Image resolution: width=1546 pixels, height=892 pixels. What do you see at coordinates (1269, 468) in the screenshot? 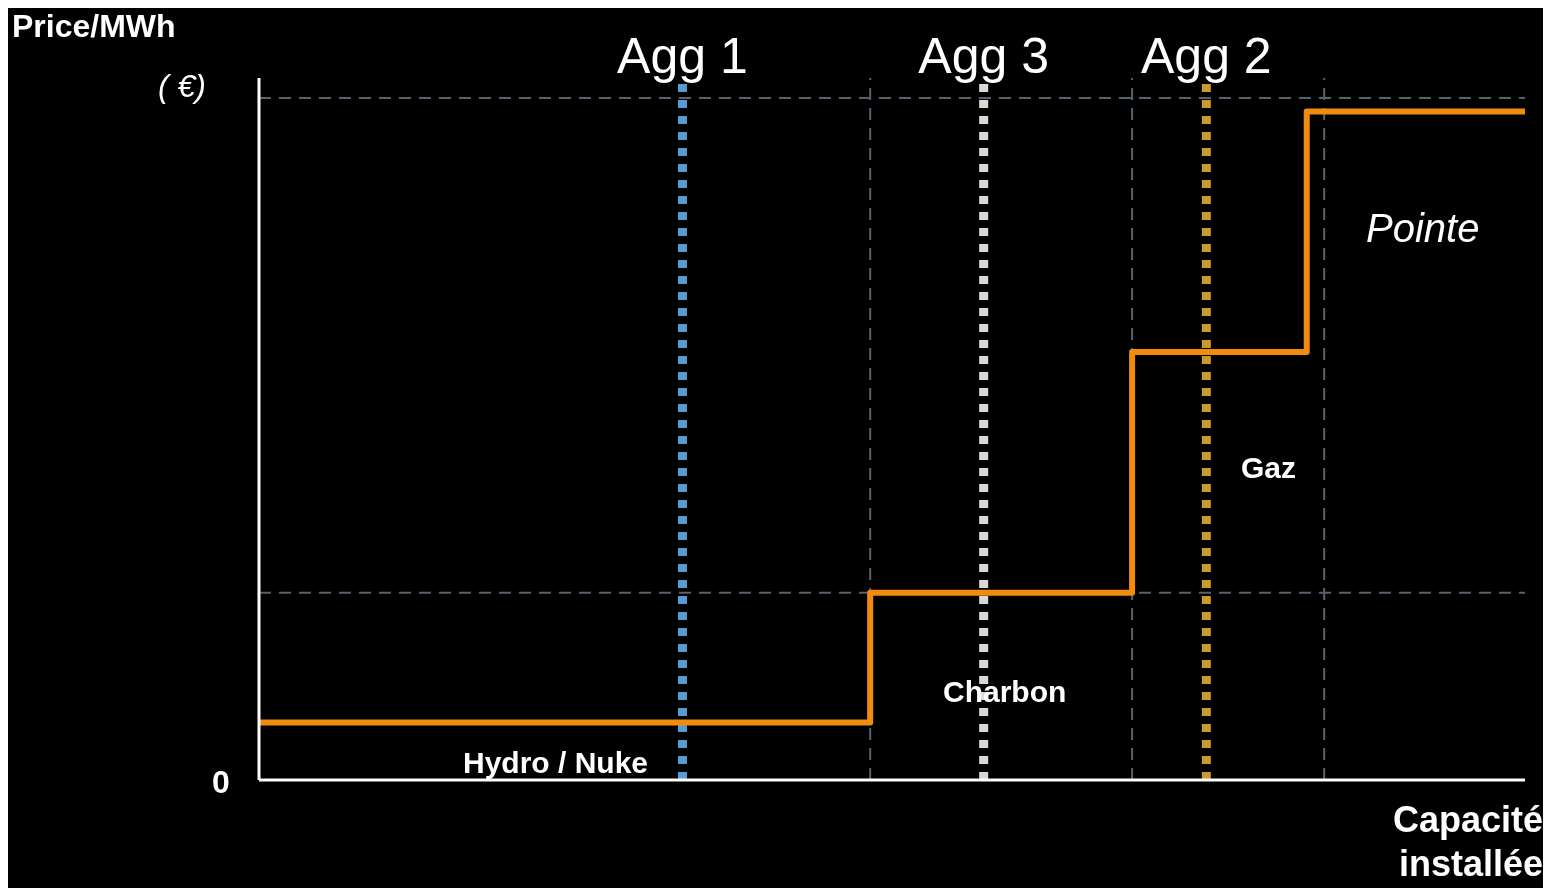
I see `annotation: Gaz` at bounding box center [1269, 468].